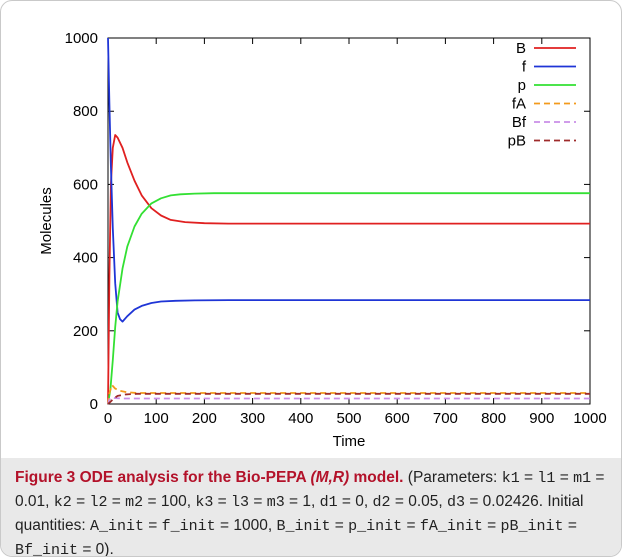  Describe the element at coordinates (116, 526) in the screenshot. I see `param-name: A_init` at that location.